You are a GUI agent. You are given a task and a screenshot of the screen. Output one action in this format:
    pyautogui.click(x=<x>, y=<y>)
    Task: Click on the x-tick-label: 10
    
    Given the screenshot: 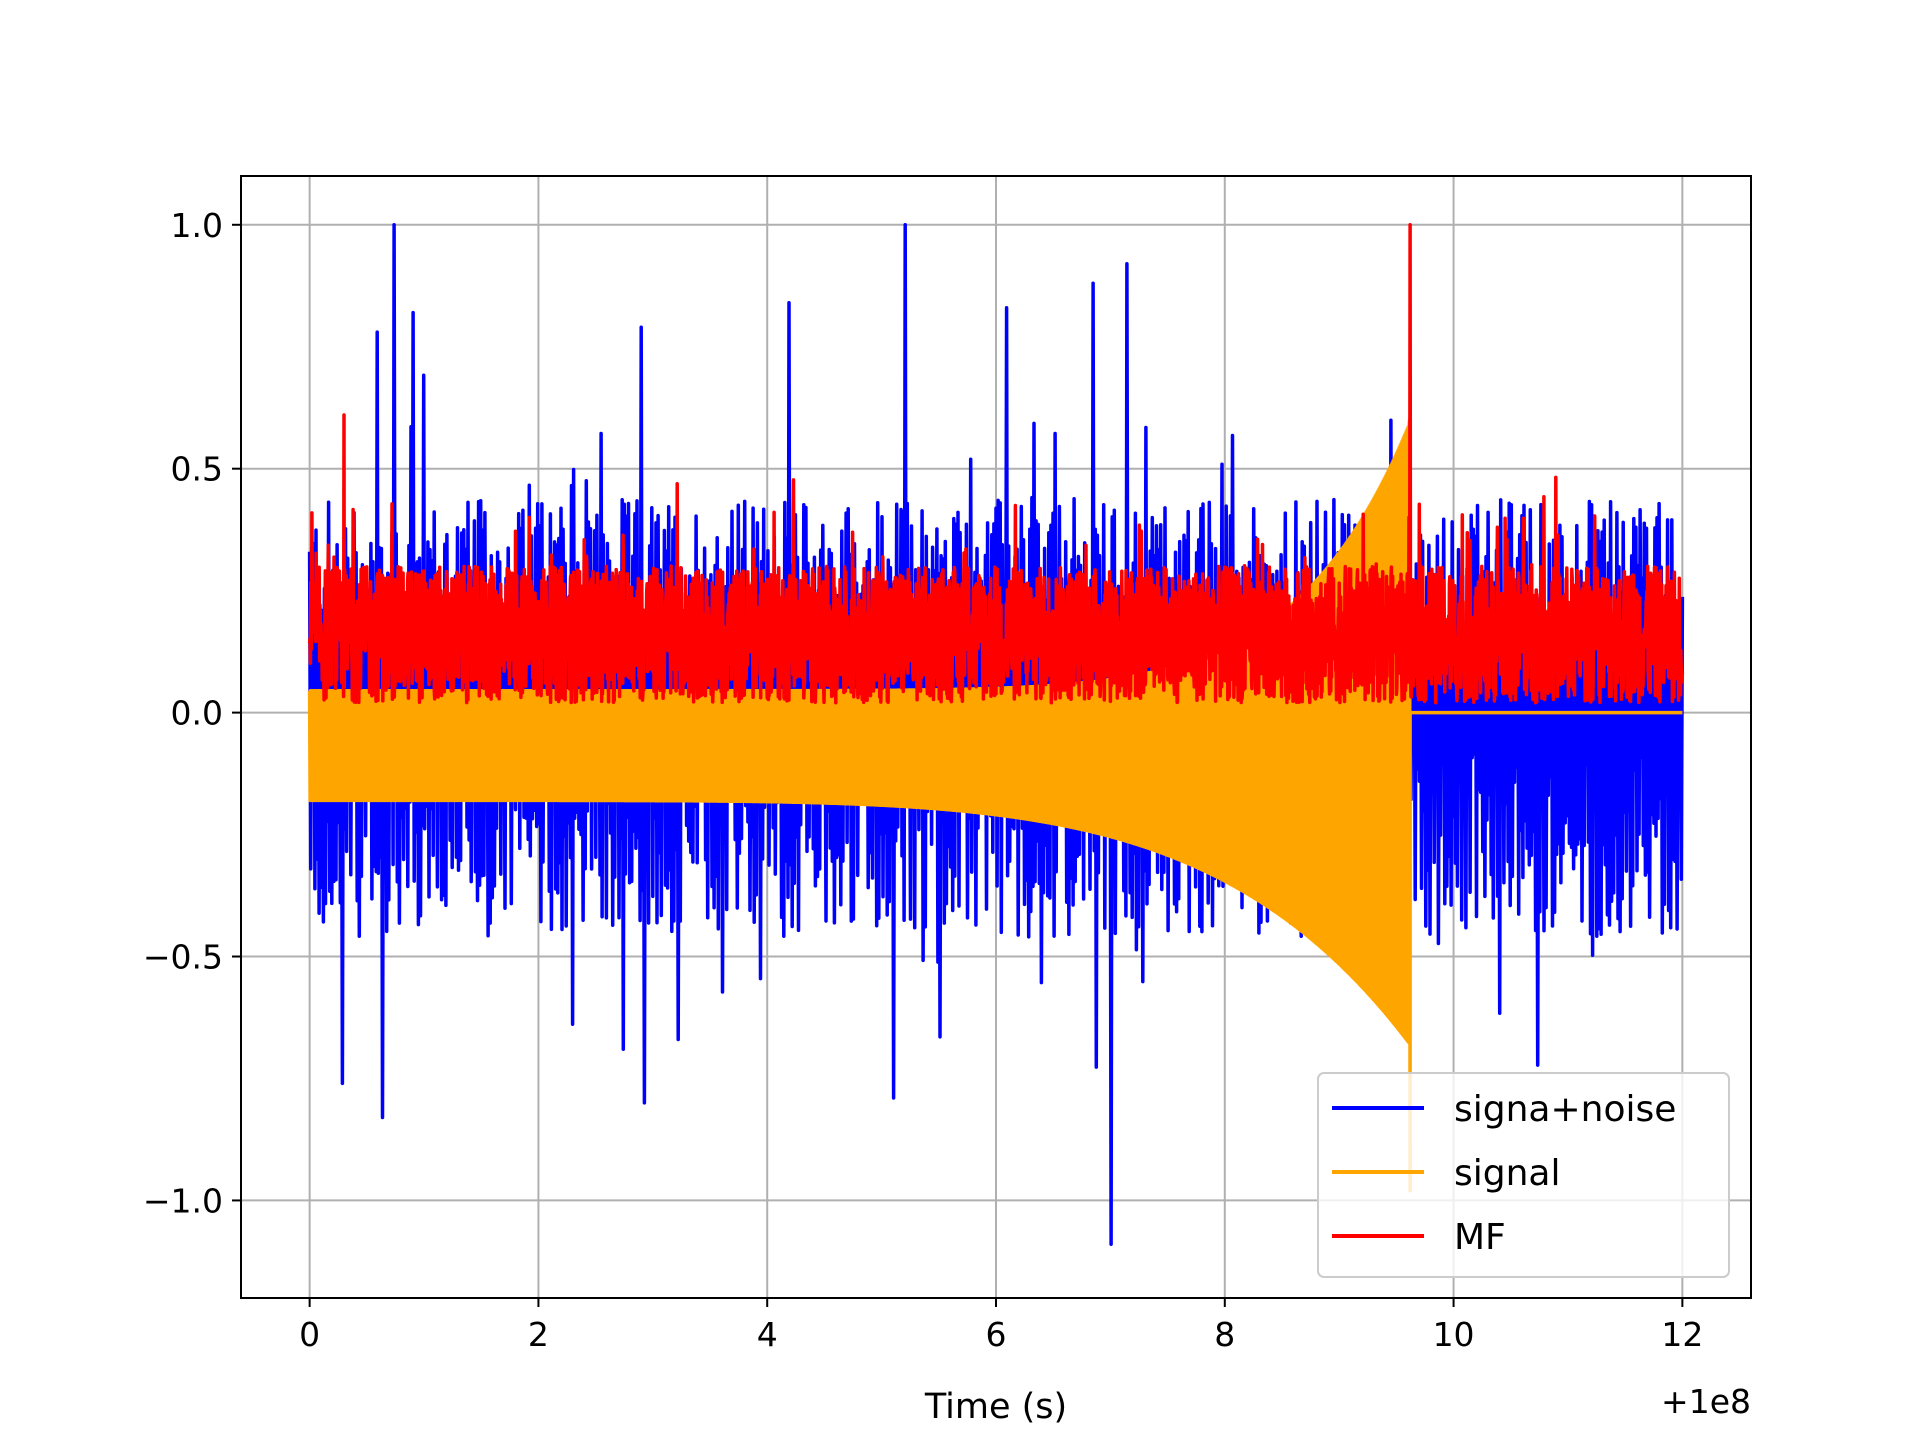 What is the action you would take?
    pyautogui.click(x=1454, y=1334)
    